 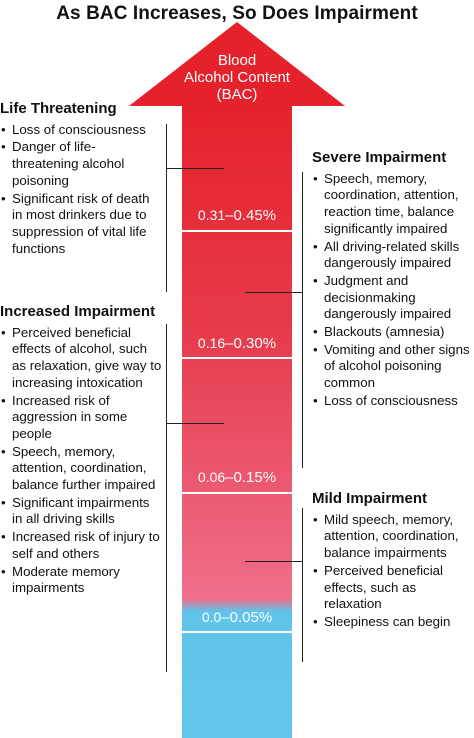 What do you see at coordinates (195, 168) in the screenshot?
I see `connector-life-threatening-tick` at bounding box center [195, 168].